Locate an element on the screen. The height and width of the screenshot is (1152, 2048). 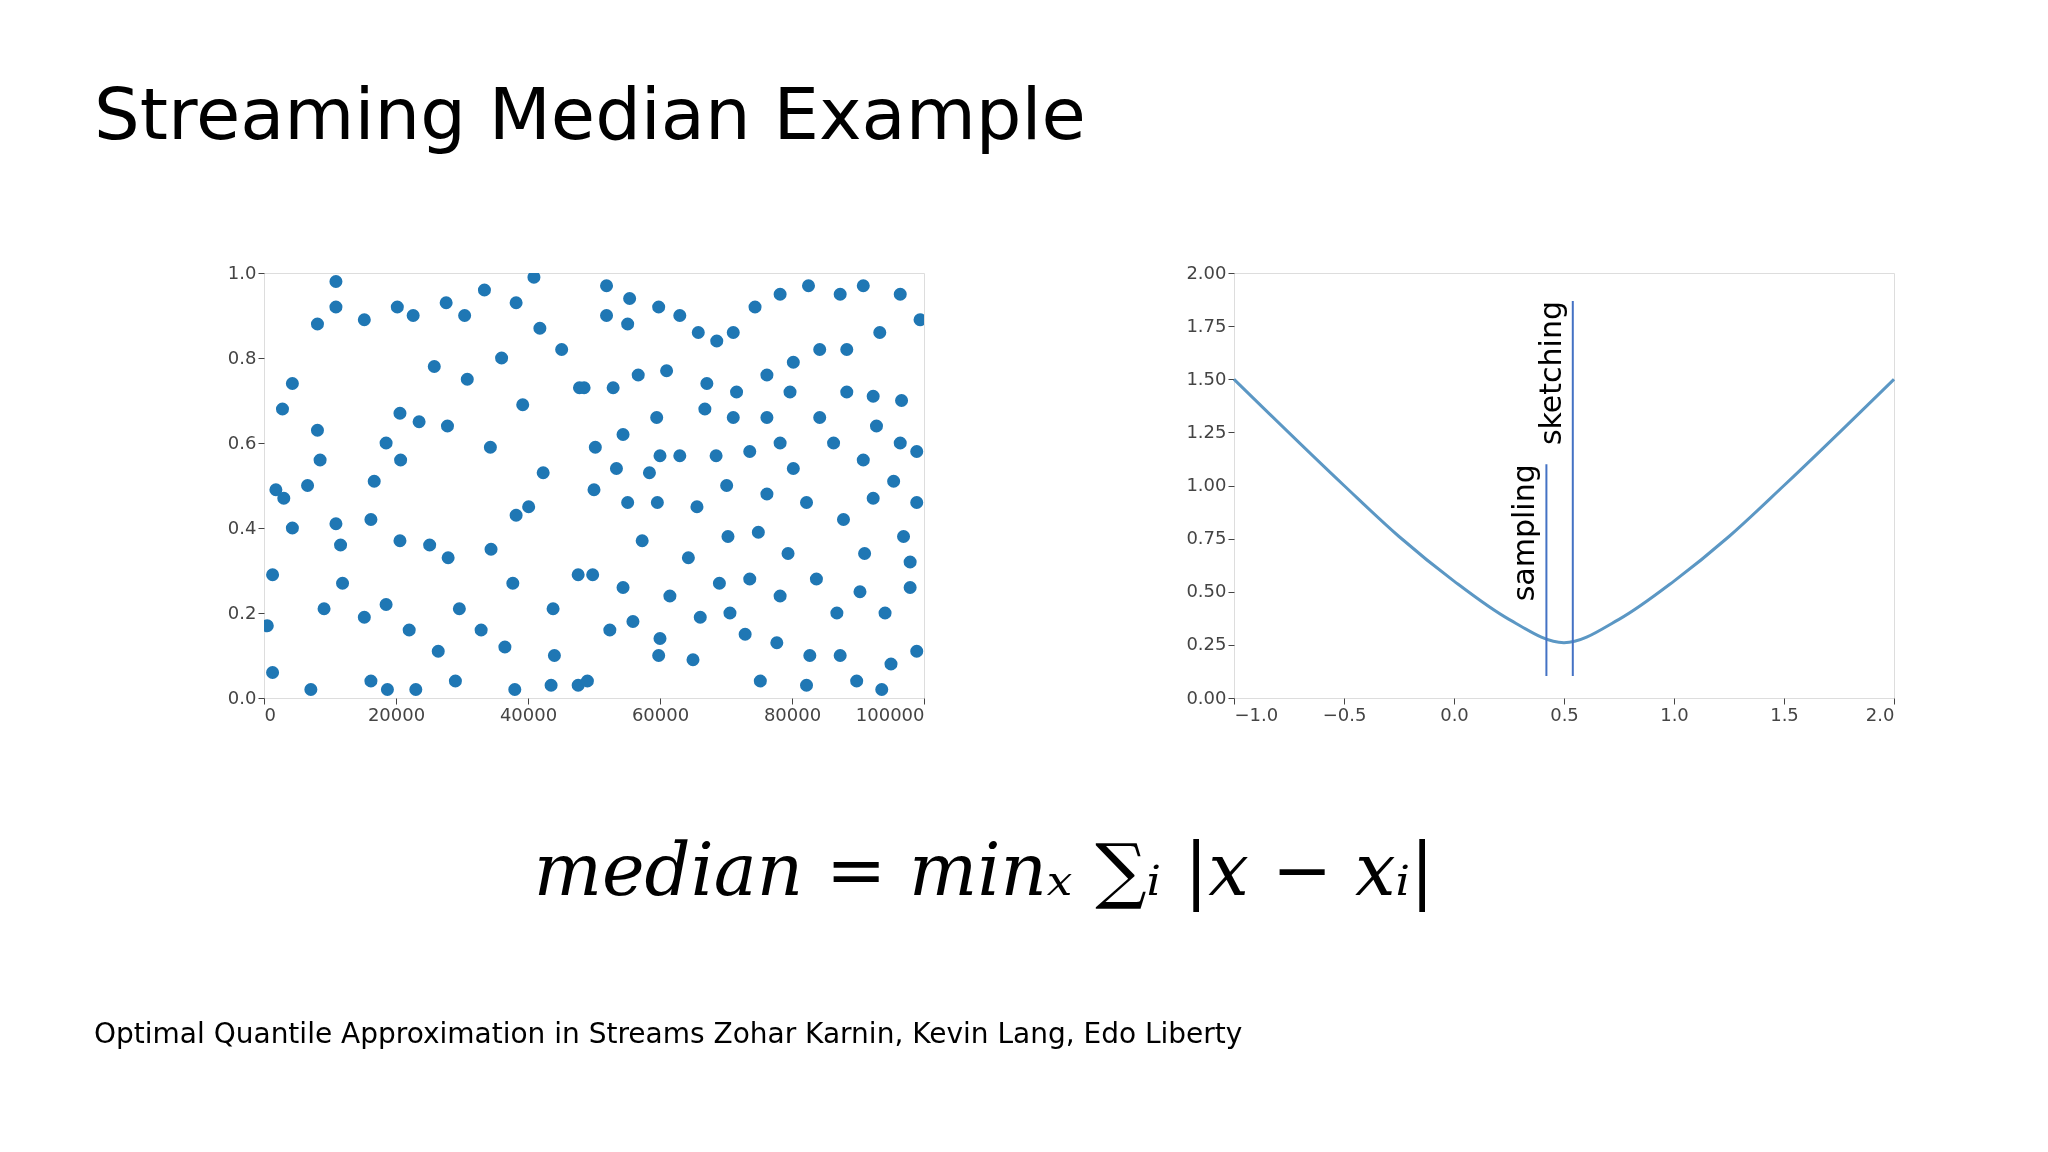
y-tick-label: 0.6 is located at coordinates (242, 442).